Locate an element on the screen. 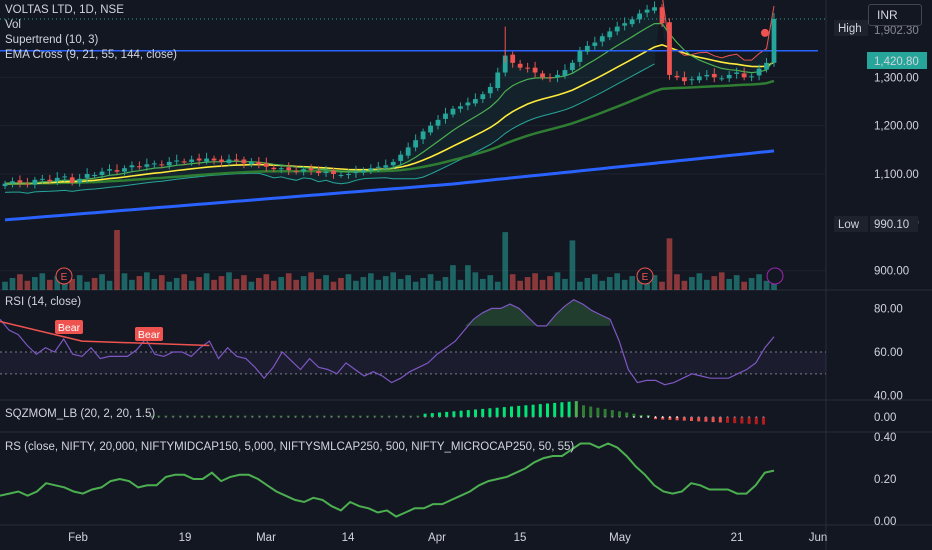  earnings-label: E is located at coordinates (645, 277).